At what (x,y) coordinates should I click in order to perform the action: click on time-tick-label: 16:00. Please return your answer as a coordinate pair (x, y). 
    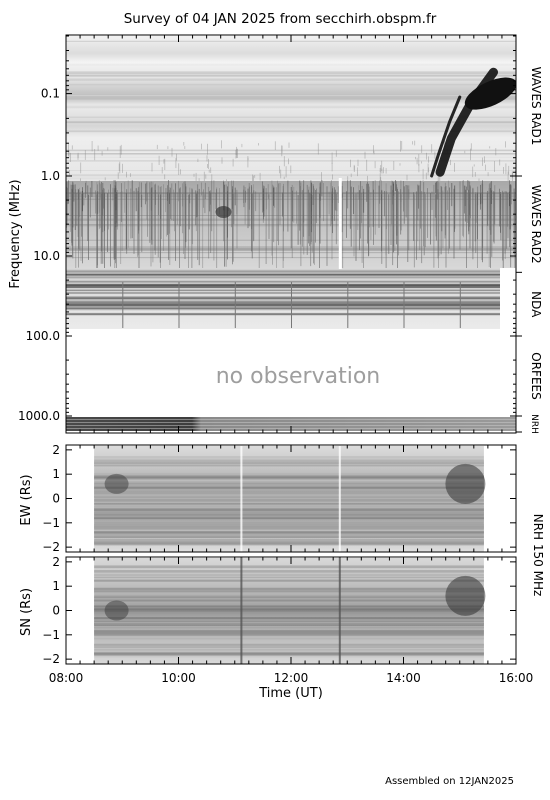
    Looking at the image, I should click on (516, 678).